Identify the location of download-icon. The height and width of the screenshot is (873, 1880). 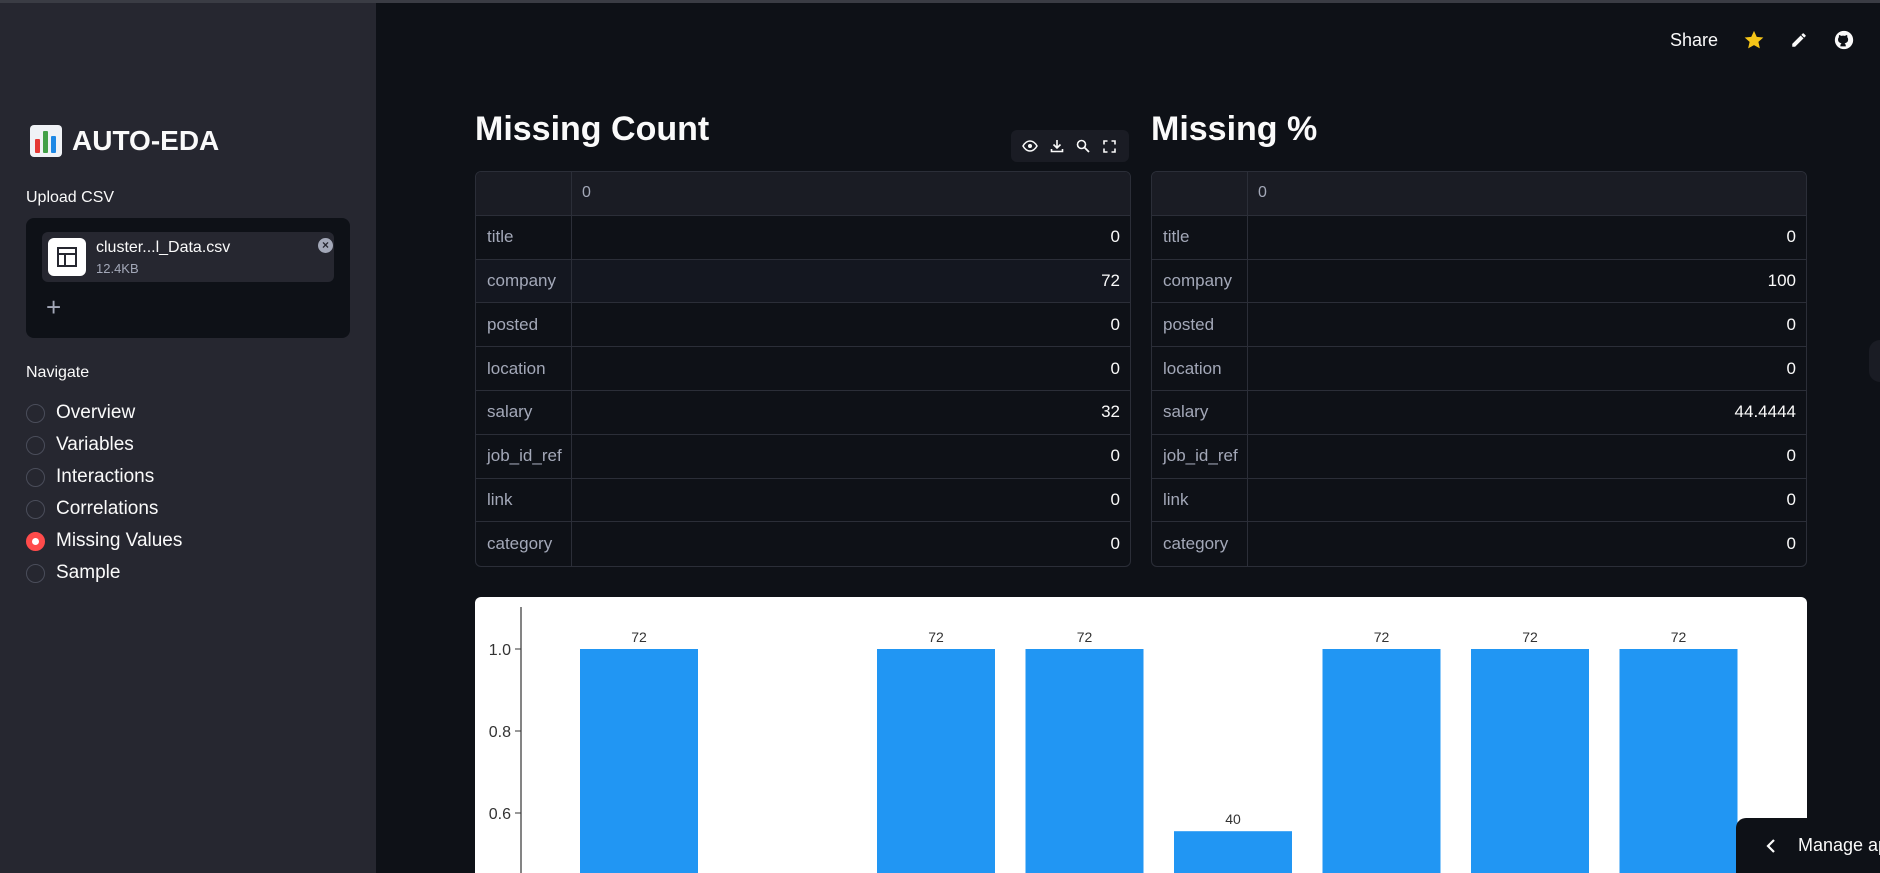
(1057, 146).